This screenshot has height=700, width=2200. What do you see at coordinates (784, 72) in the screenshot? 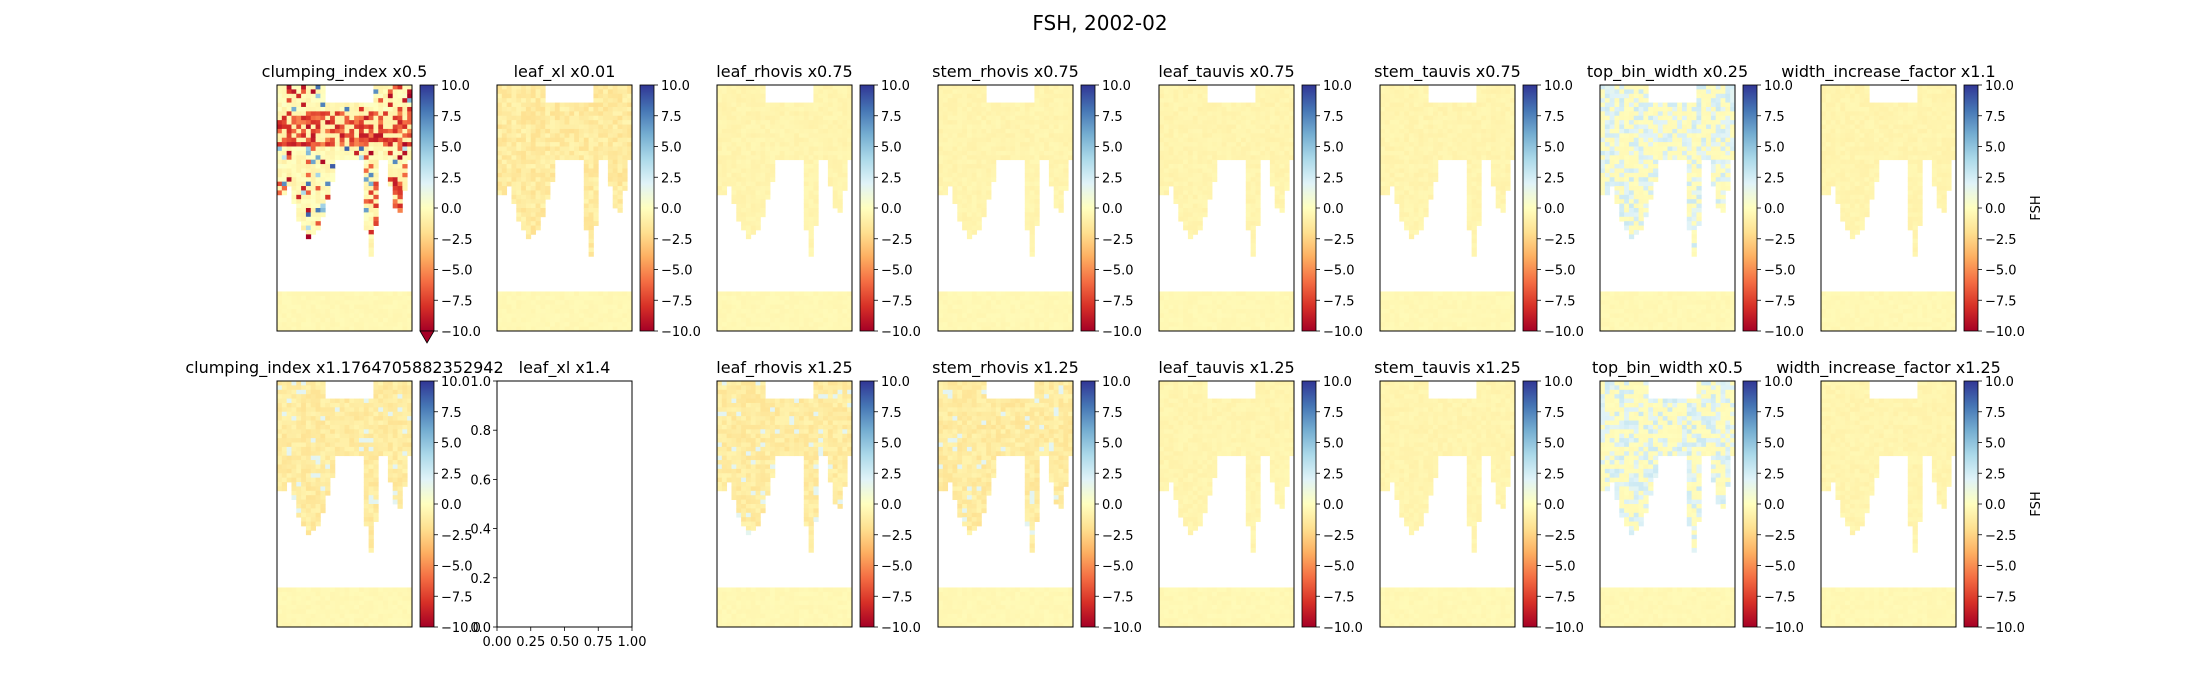
I see `subplot-title: leaf_rhovis x0.75` at bounding box center [784, 72].